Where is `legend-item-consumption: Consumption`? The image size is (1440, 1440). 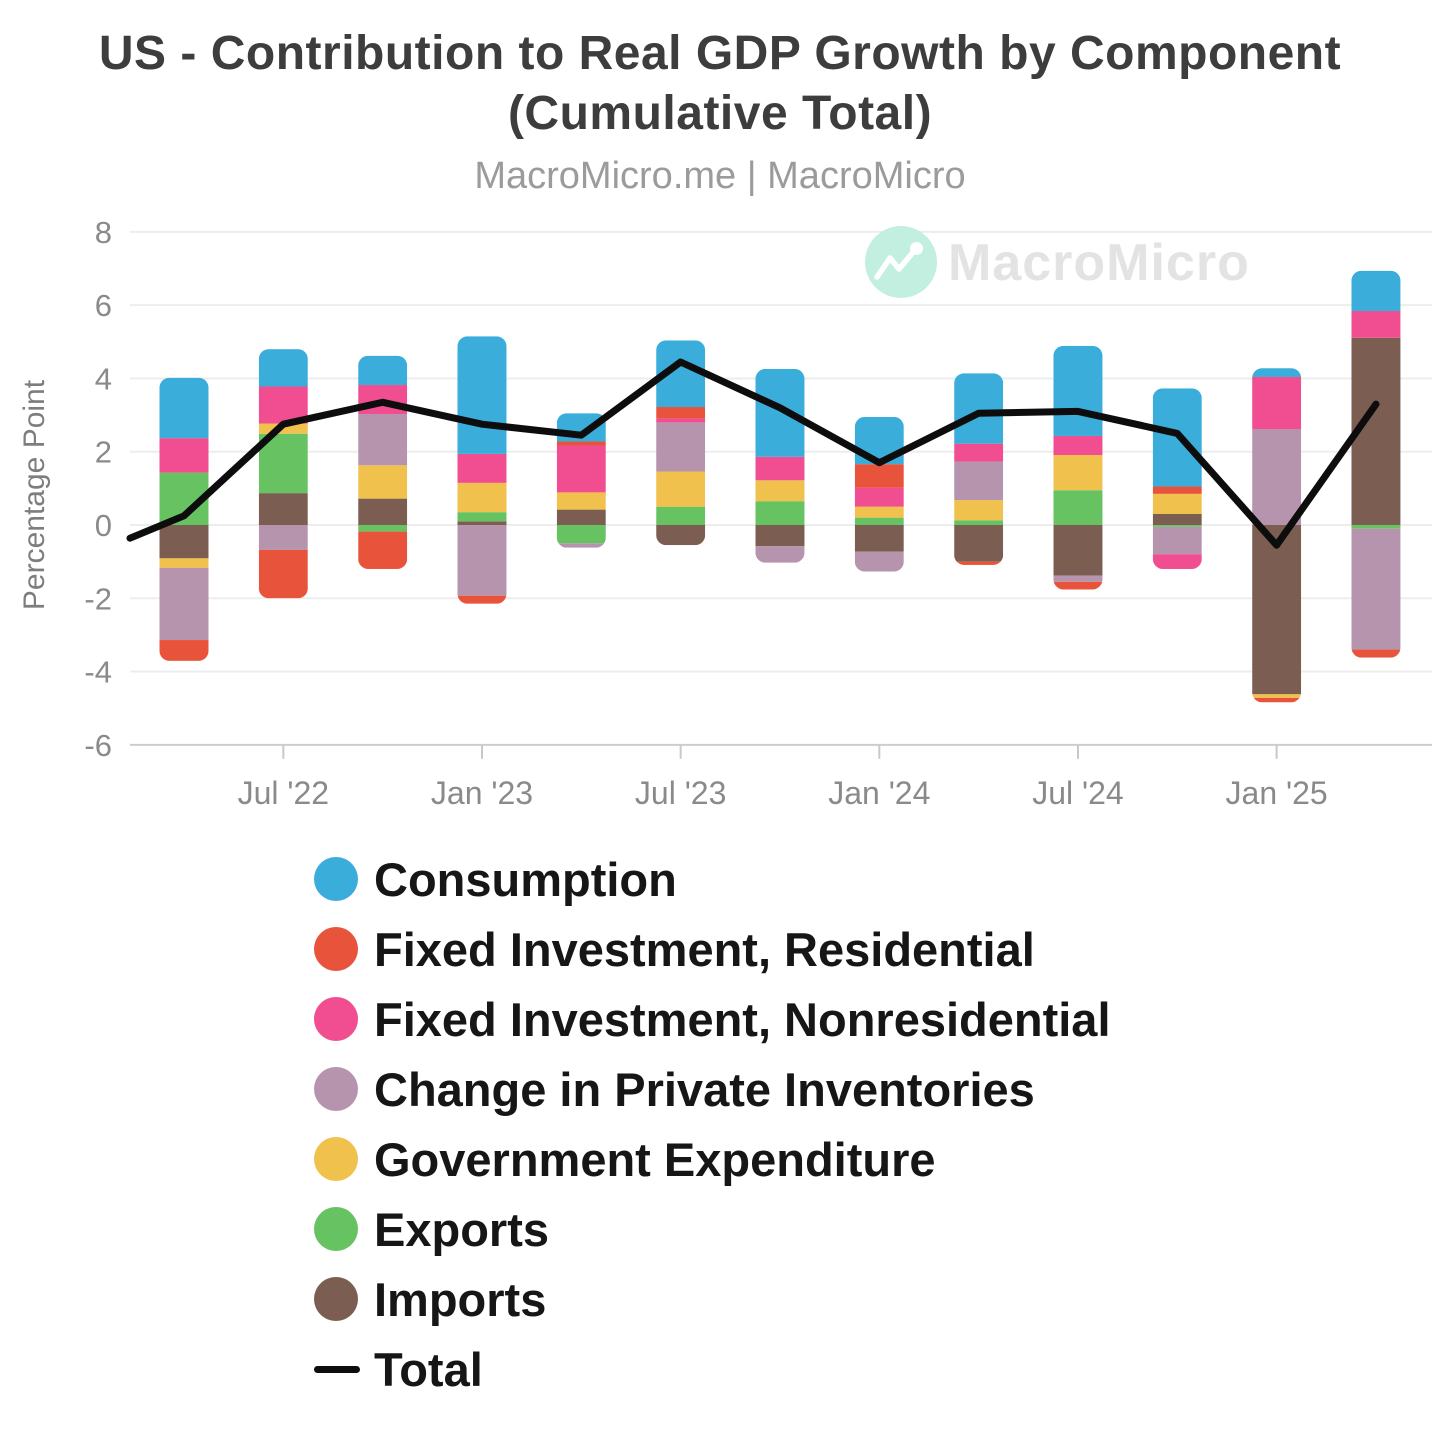
legend-item-consumption: Consumption is located at coordinates (877, 879).